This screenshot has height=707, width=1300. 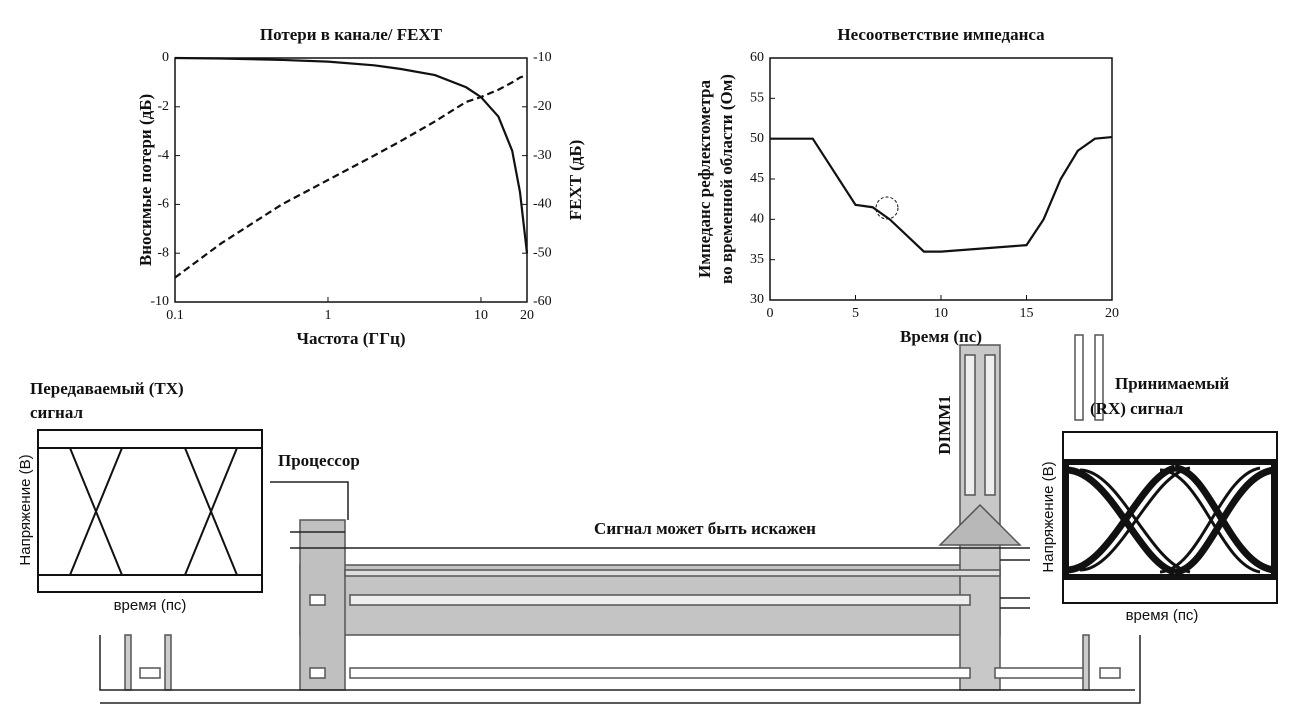 What do you see at coordinates (57, 412) in the screenshot?
I see `tx-title: сигнал` at bounding box center [57, 412].